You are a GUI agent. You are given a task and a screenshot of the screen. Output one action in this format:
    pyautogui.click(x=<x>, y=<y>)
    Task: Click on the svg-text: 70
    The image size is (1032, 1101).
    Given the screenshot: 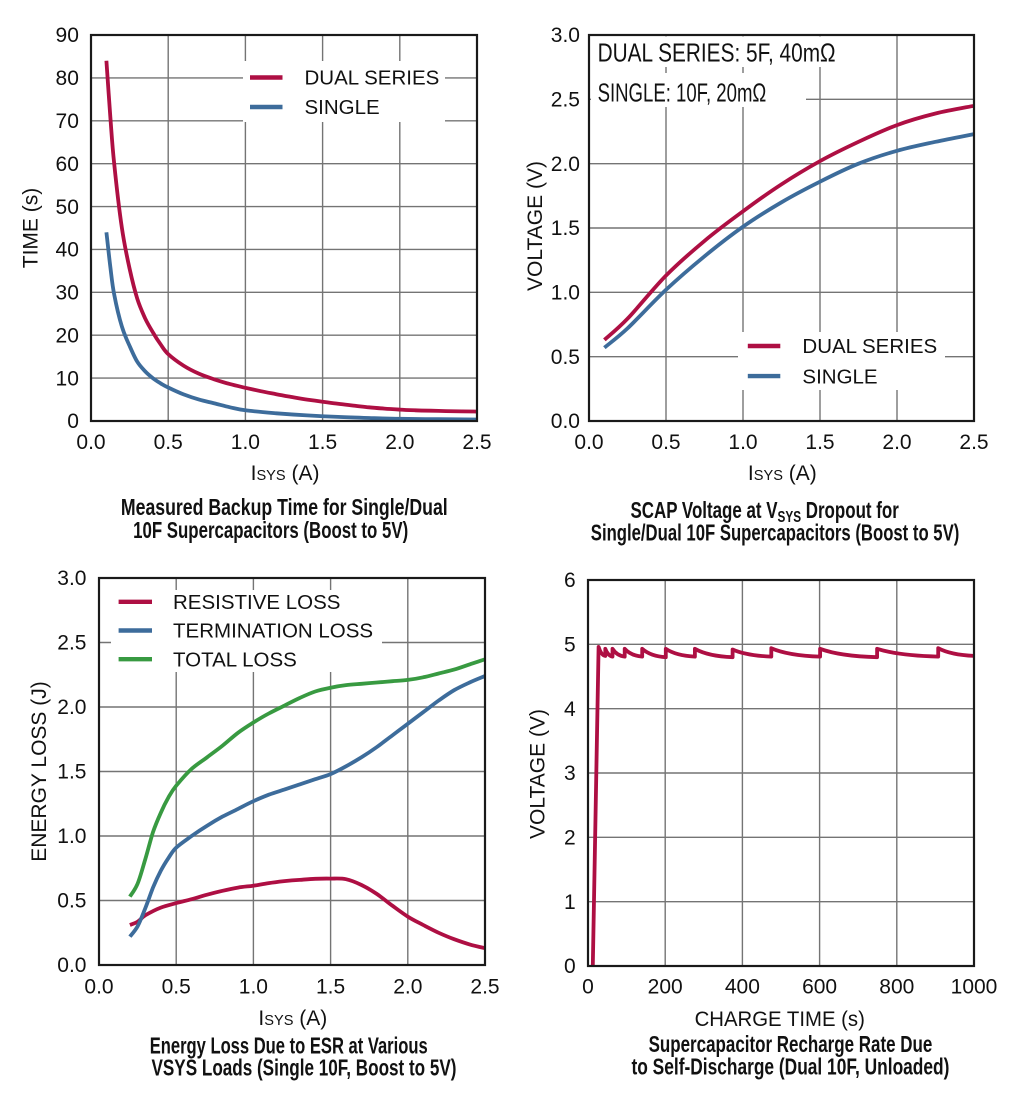 What is the action you would take?
    pyautogui.click(x=67, y=121)
    